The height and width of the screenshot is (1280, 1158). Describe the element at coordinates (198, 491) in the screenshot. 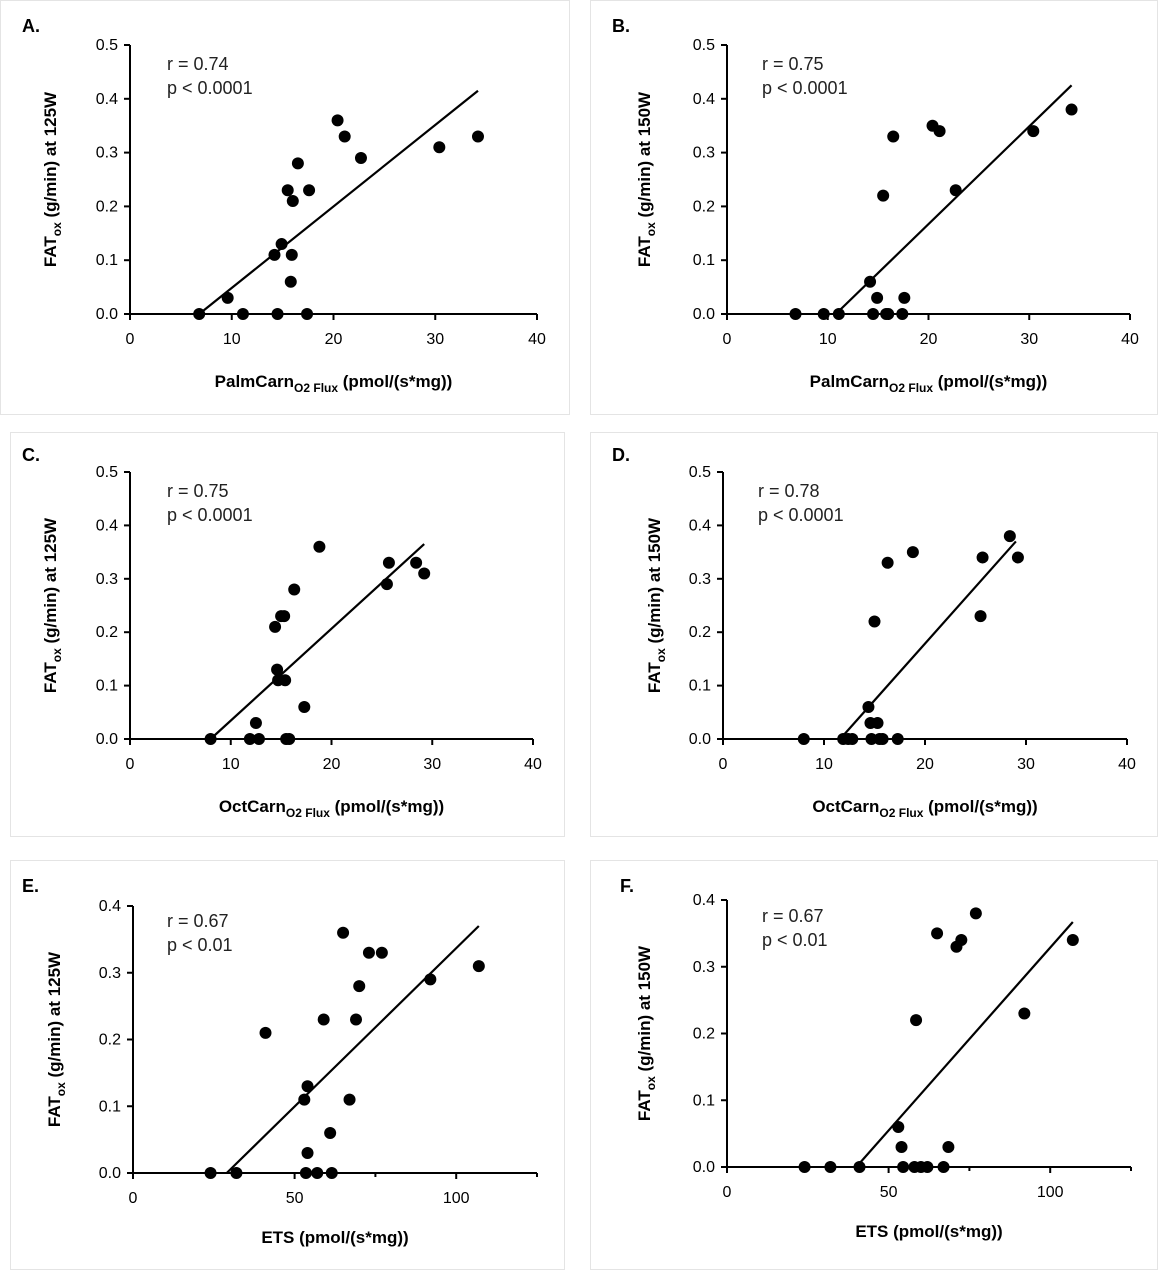

I see `stat-r: r = 0.75` at that location.